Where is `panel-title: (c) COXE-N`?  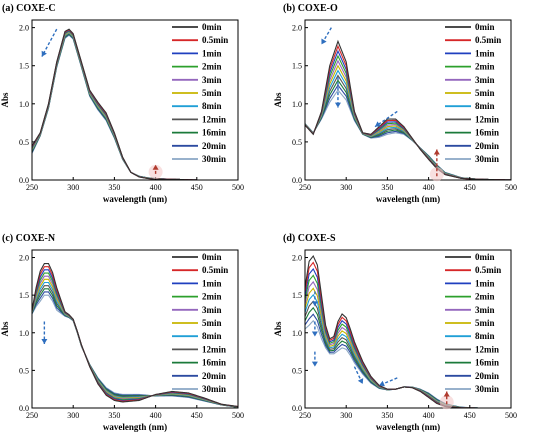 panel-title: (c) COXE-N is located at coordinates (29, 238).